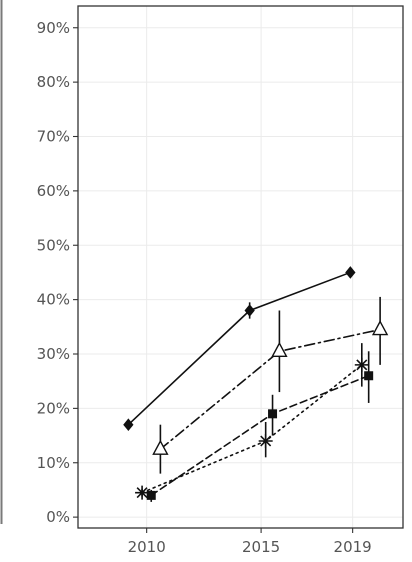 The image size is (412, 562). What do you see at coordinates (53, 408) in the screenshot?
I see `y-tick-label: 20%` at bounding box center [53, 408].